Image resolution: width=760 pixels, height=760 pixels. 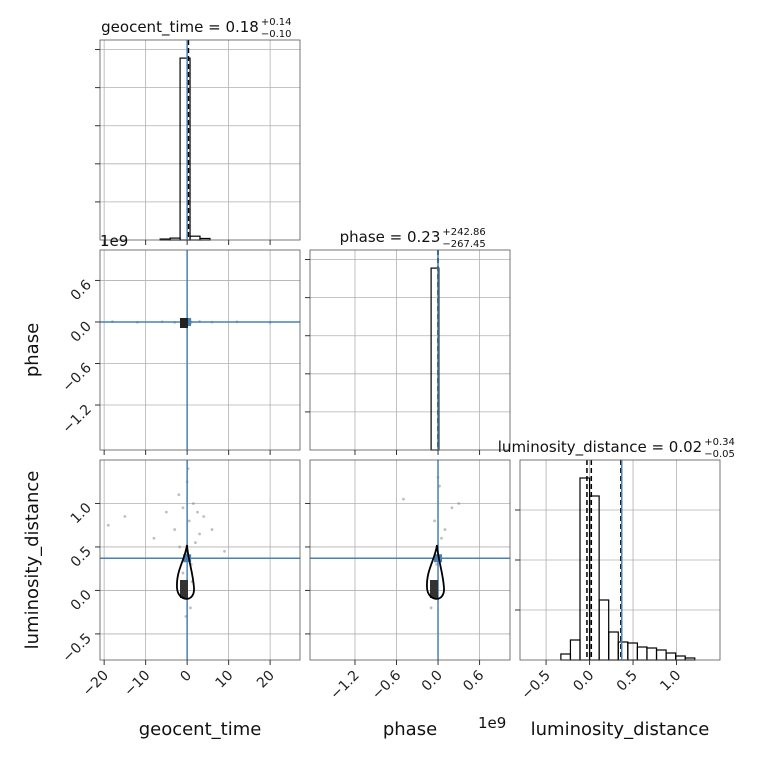 What do you see at coordinates (276, 22) in the screenshot?
I see `title-upper: +0.14` at bounding box center [276, 22].